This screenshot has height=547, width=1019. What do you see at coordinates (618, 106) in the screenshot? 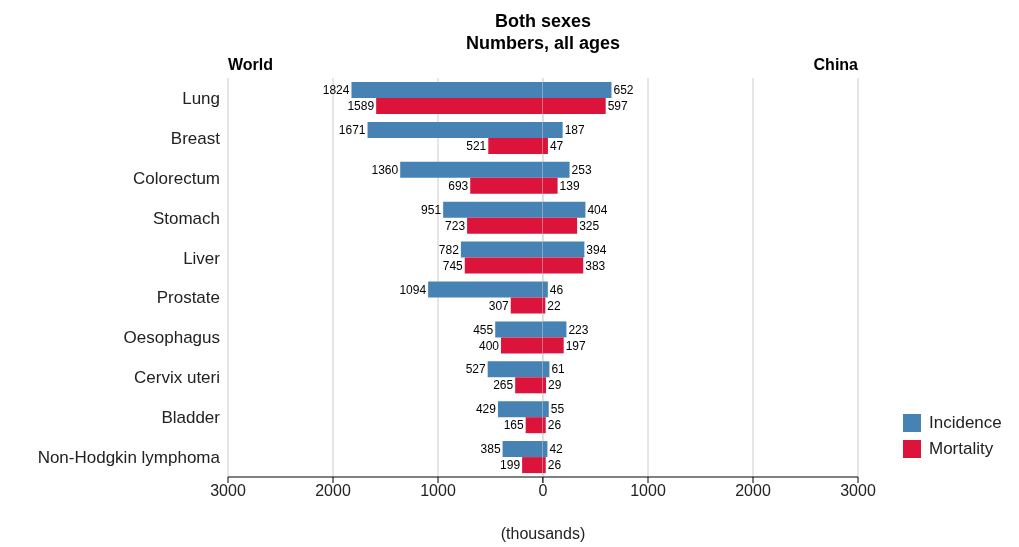
I see `data-label: 597` at bounding box center [618, 106].